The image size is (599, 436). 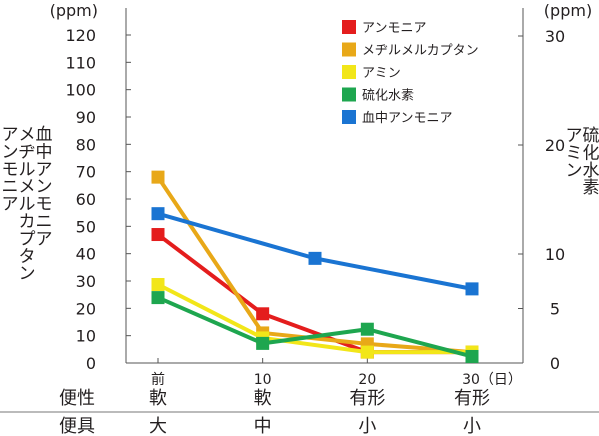 I want to click on left-tick-label: 50, so click(x=86, y=226).